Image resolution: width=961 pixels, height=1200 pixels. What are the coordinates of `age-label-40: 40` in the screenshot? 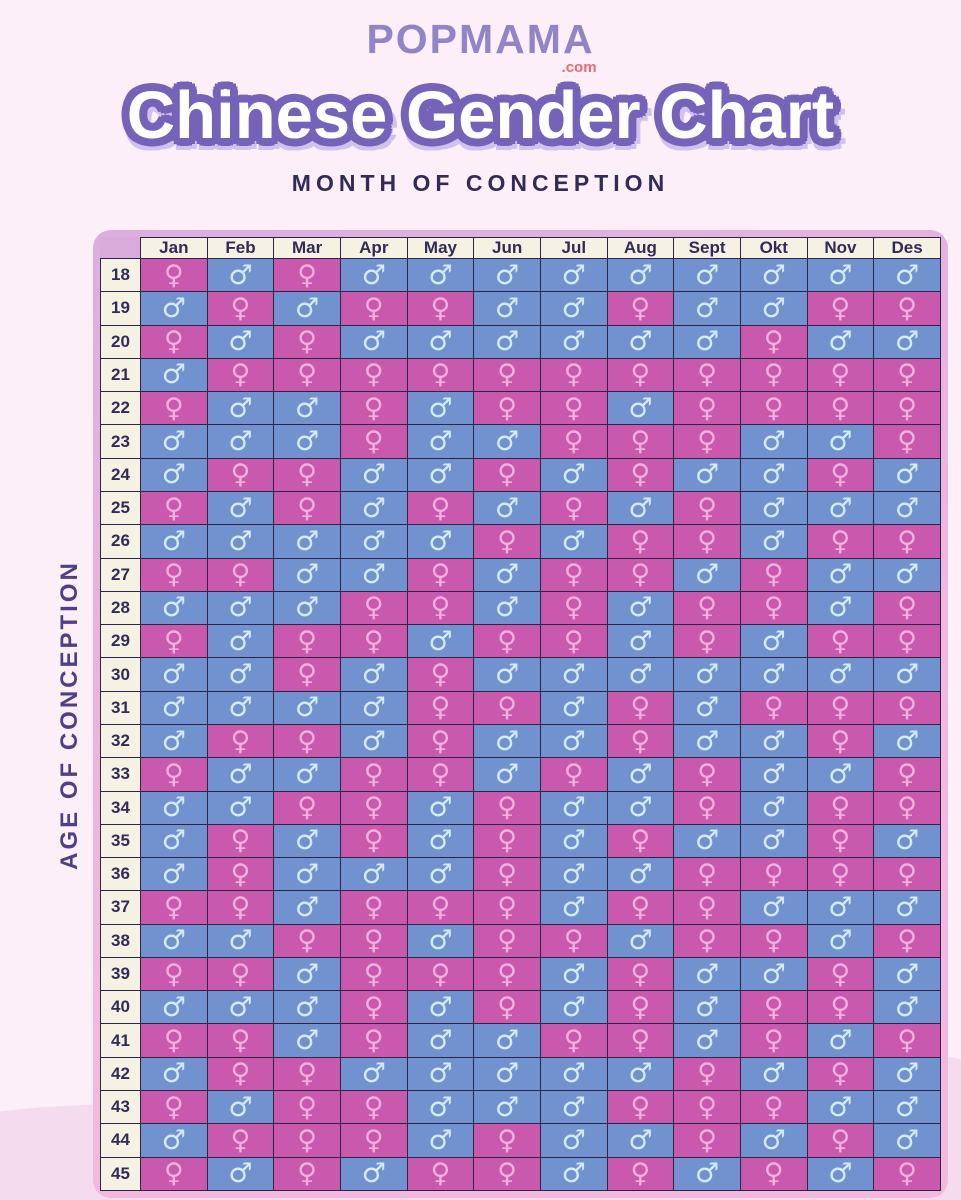 It's located at (120, 1007).